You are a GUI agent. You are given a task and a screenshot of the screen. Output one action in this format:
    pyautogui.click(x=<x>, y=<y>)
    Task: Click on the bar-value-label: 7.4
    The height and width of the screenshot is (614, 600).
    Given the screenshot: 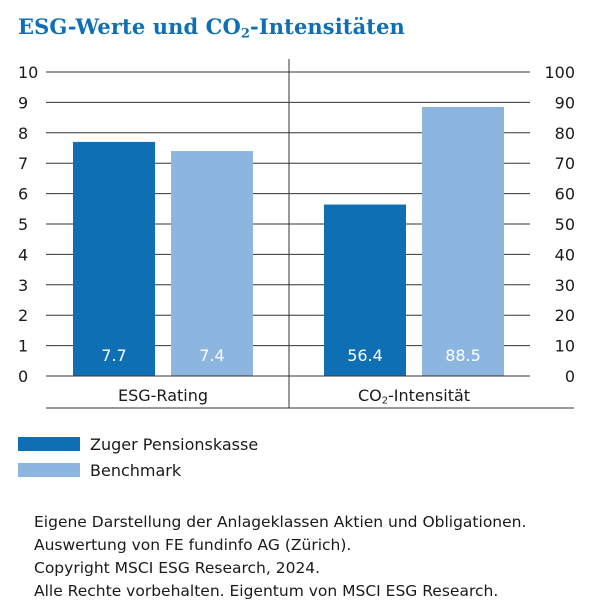 What is the action you would take?
    pyautogui.click(x=211, y=355)
    